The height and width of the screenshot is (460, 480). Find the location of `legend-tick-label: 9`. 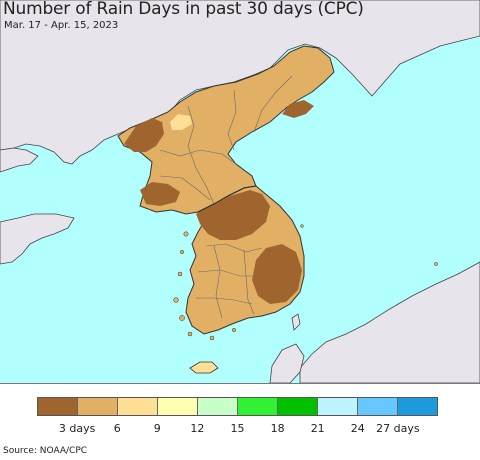

legend-tick-label: 9 is located at coordinates (157, 428).